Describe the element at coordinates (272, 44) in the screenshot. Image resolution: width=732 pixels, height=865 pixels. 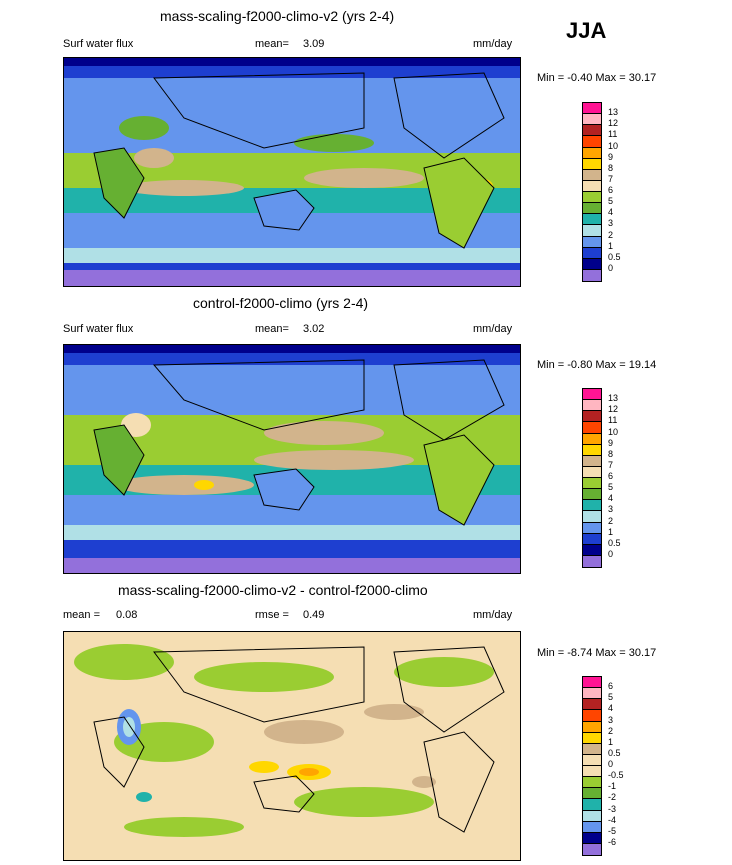
I see `panel1-mean-label: mean=` at that location.